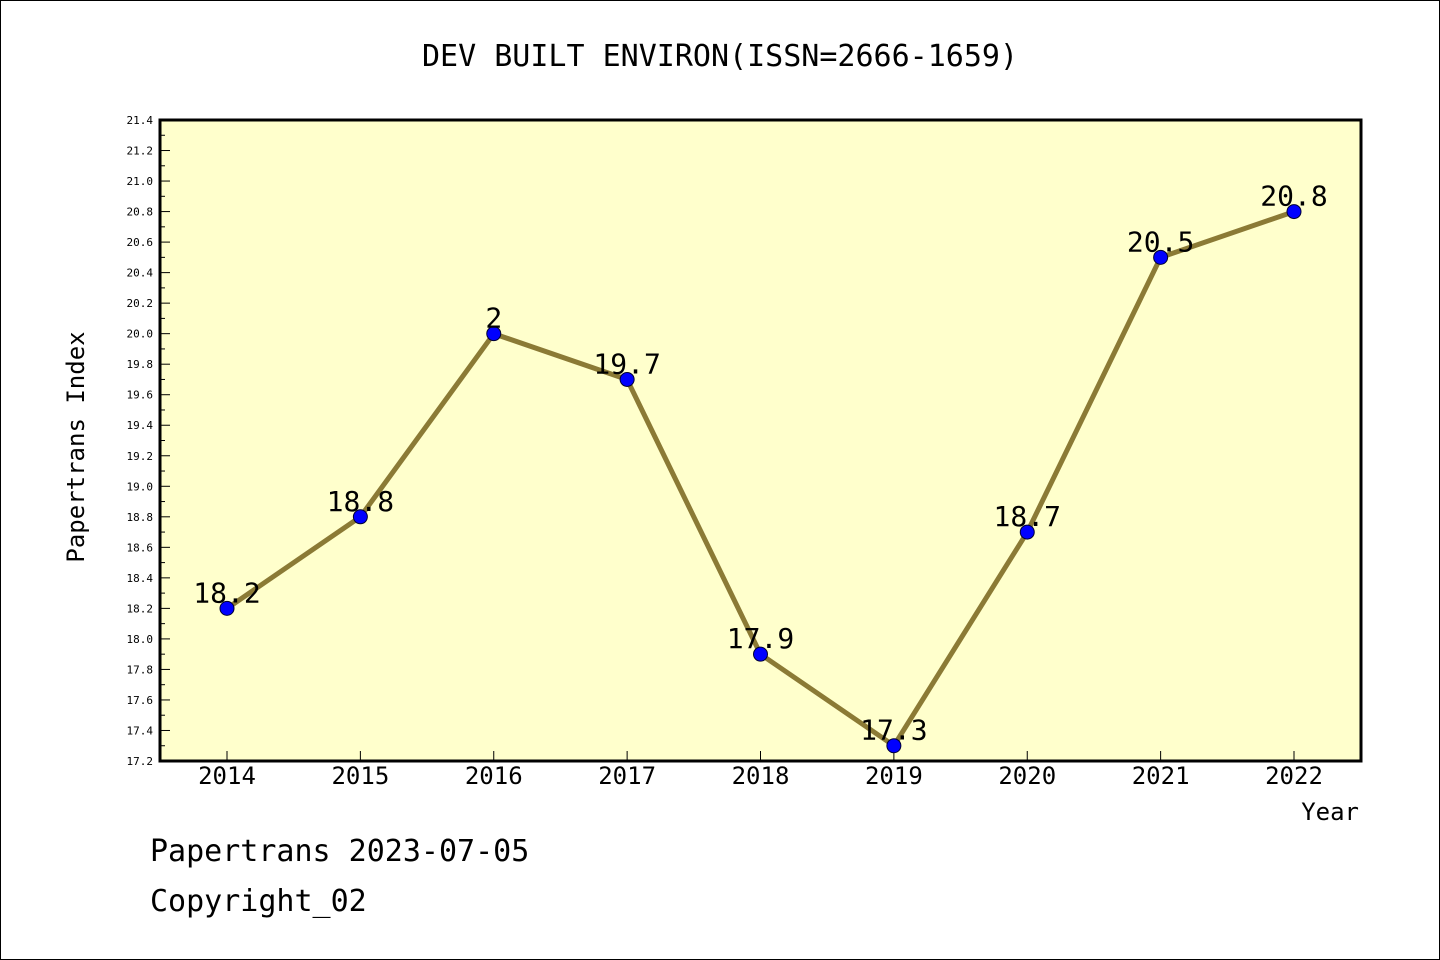 The width and height of the screenshot is (1440, 960). I want to click on x-axis-label: Year, so click(1330, 812).